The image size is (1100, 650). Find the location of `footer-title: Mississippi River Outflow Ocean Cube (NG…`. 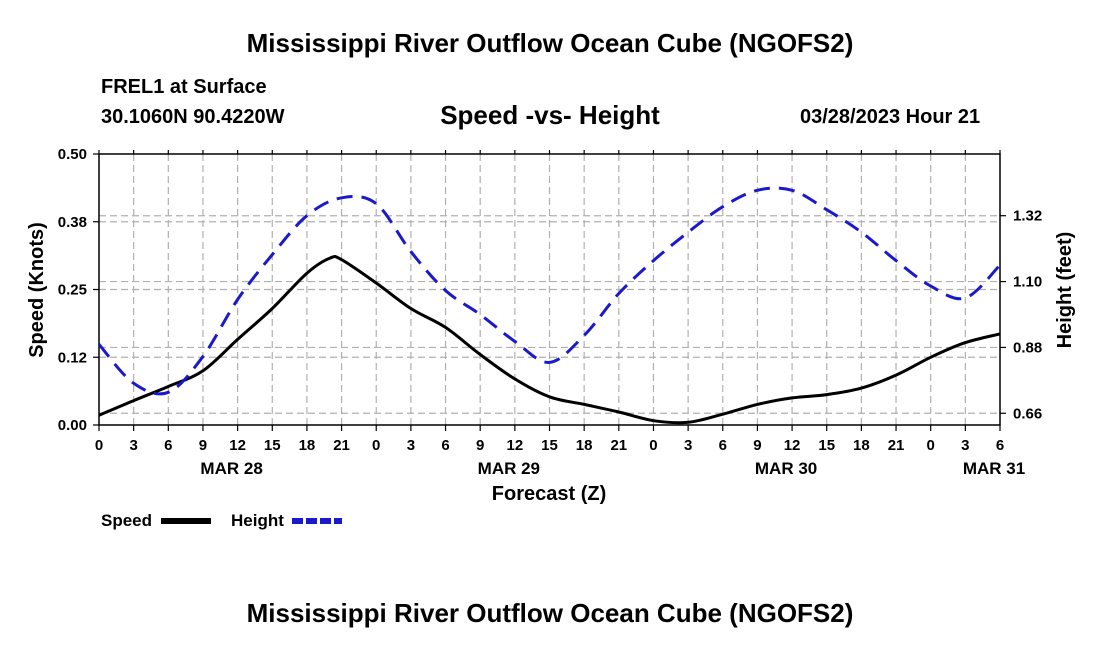

footer-title: Mississippi River Outflow Ocean Cube (NG… is located at coordinates (550, 613).